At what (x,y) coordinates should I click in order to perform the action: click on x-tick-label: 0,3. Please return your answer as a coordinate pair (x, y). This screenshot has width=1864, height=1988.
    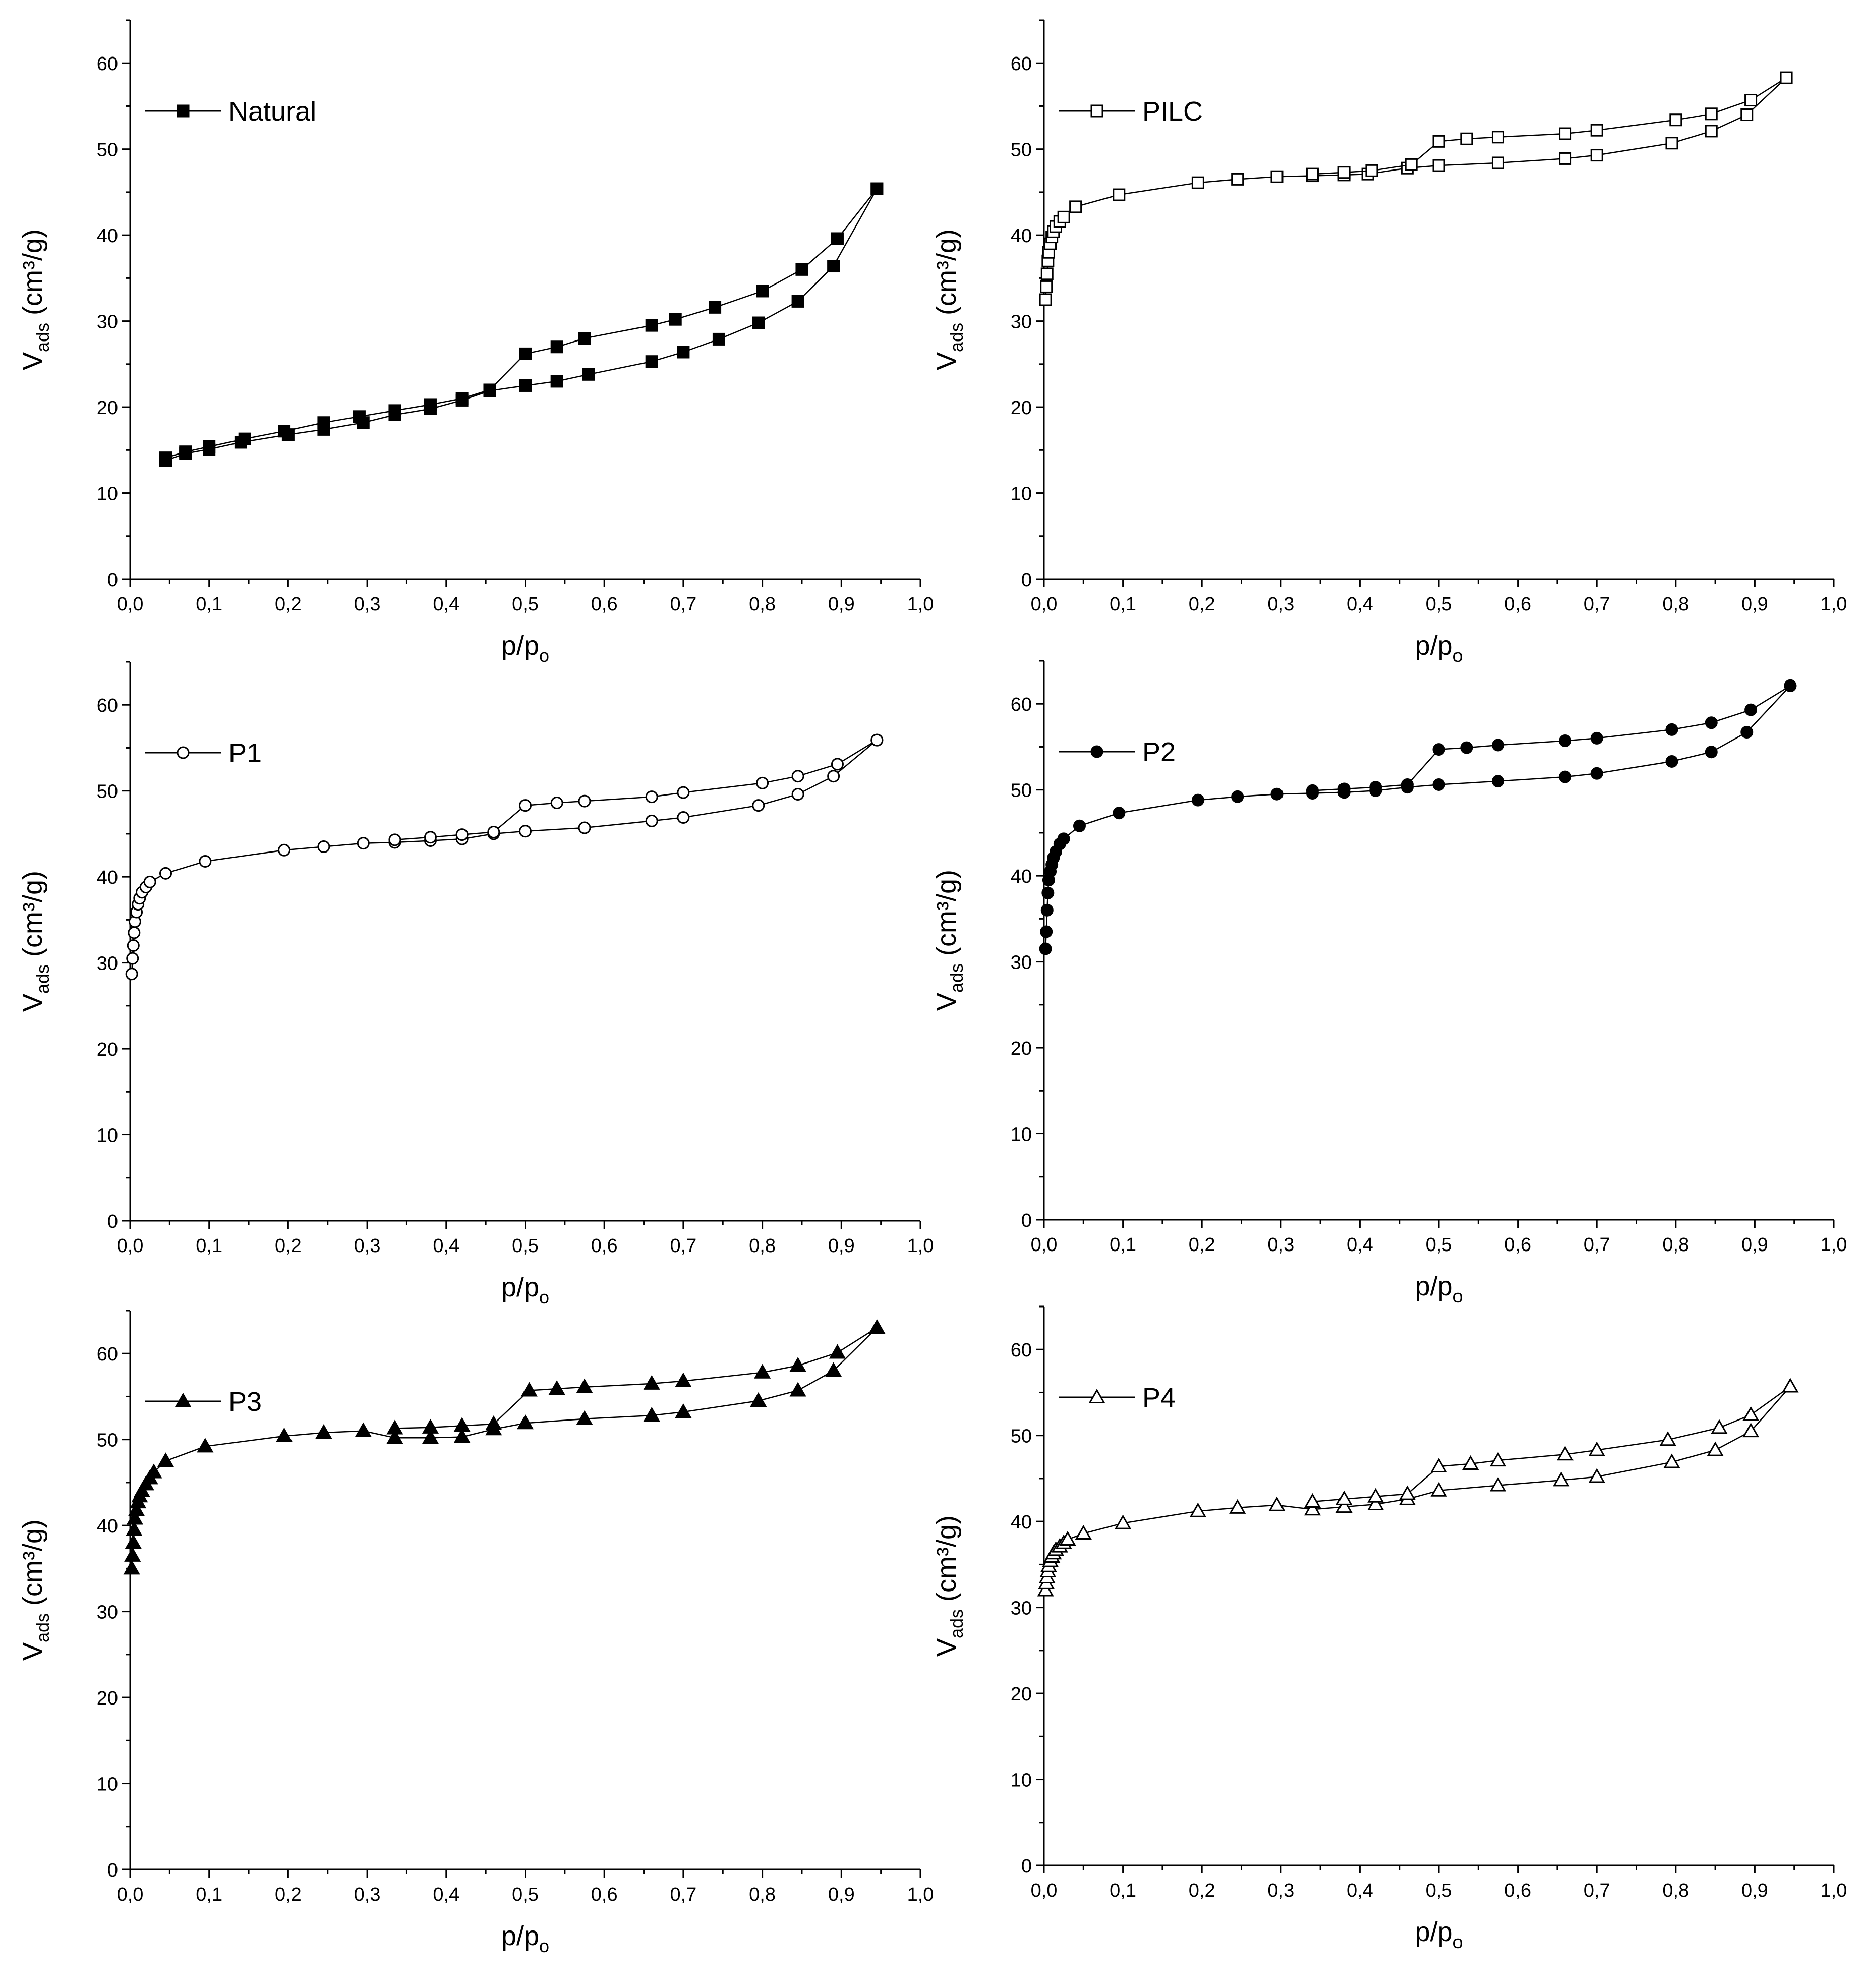
    Looking at the image, I should click on (1280, 1890).